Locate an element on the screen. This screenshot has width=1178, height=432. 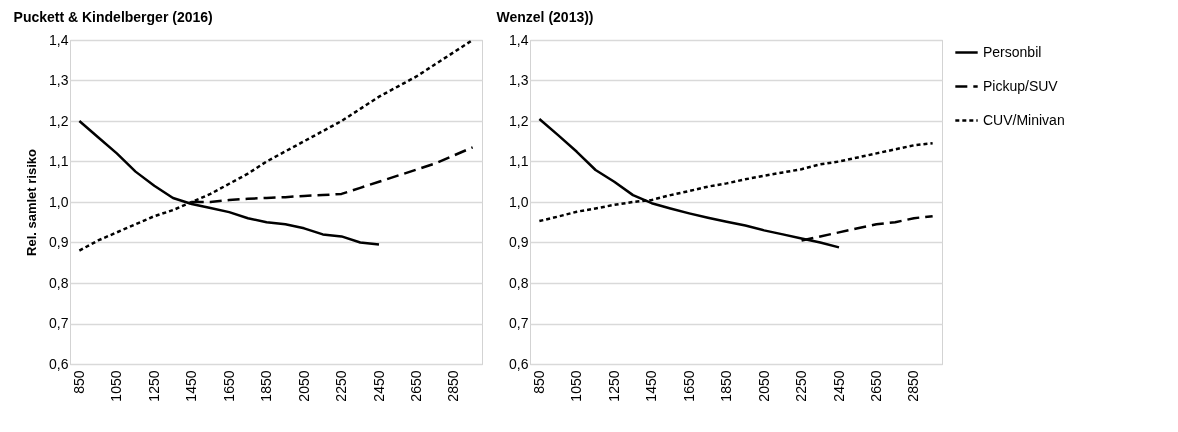
chart-title: Puckett & Kindelberger (2016) is located at coordinates (113, 17).